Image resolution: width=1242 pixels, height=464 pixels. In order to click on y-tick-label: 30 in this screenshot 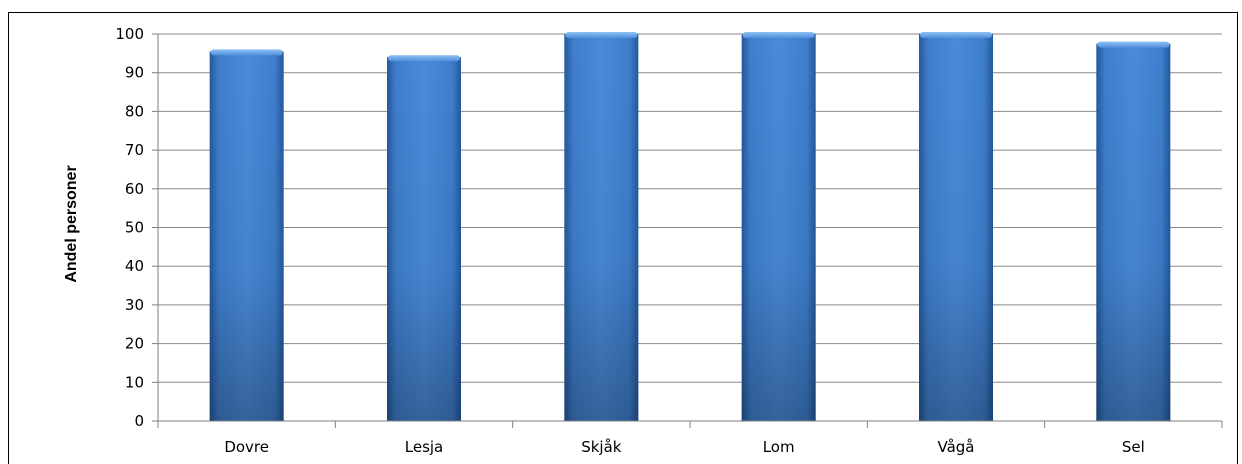, I will do `click(134, 305)`.